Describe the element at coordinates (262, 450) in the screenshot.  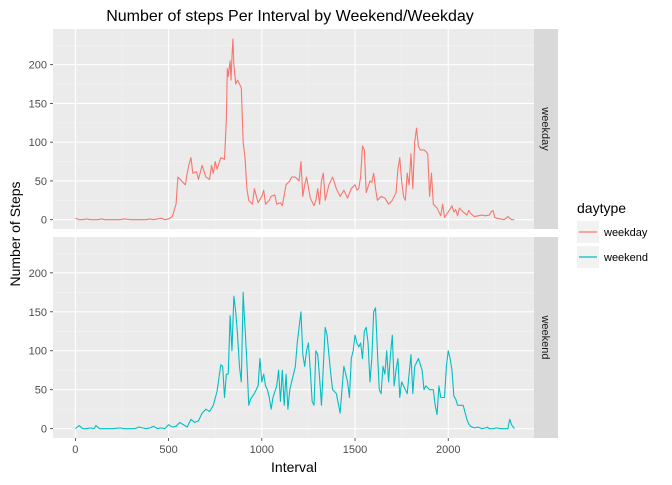
I see `x-tick-label: 1000` at that location.